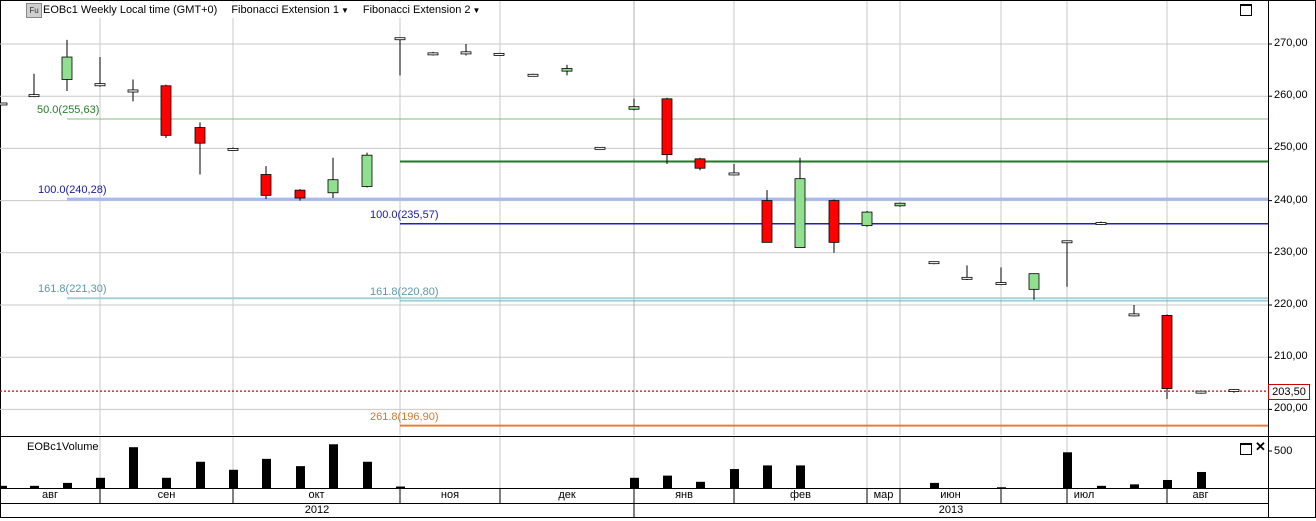  I want to click on restore-icon, so click(1246, 449).